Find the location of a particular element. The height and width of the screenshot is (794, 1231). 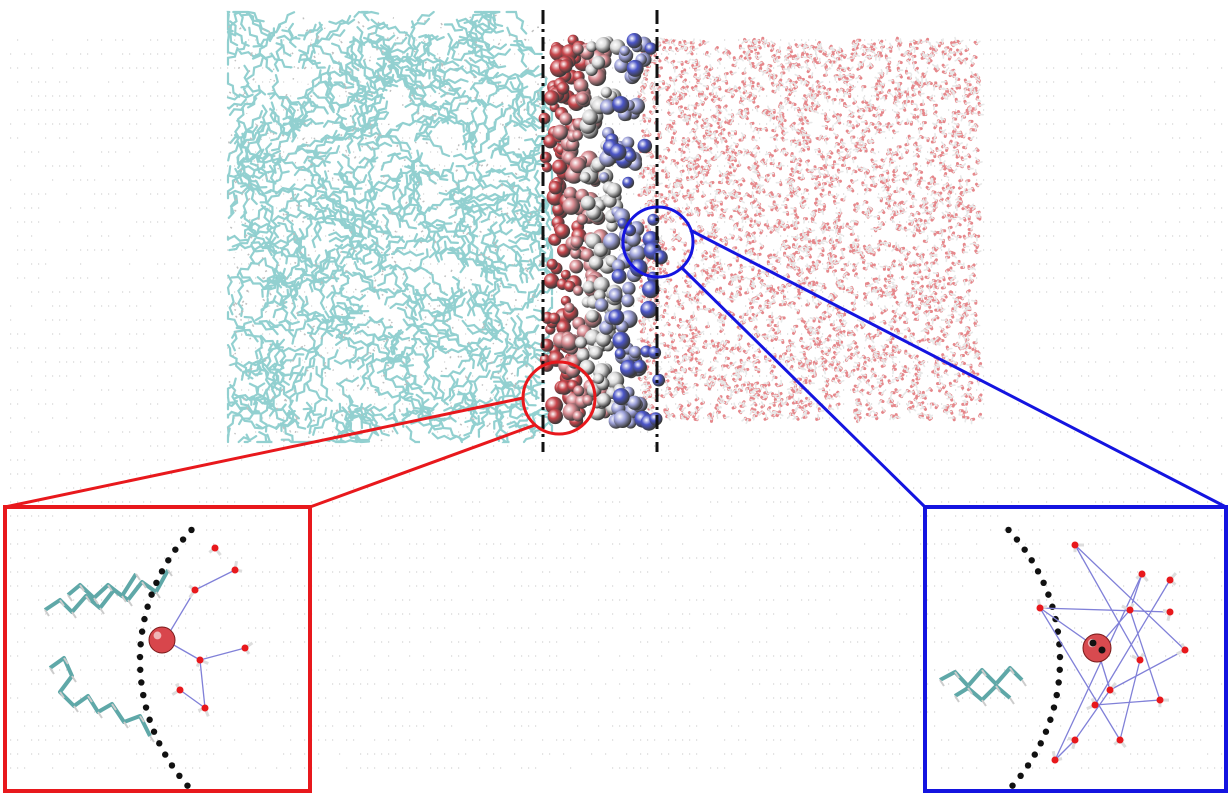

blue-inset-panel is located at coordinates (1064, 657).